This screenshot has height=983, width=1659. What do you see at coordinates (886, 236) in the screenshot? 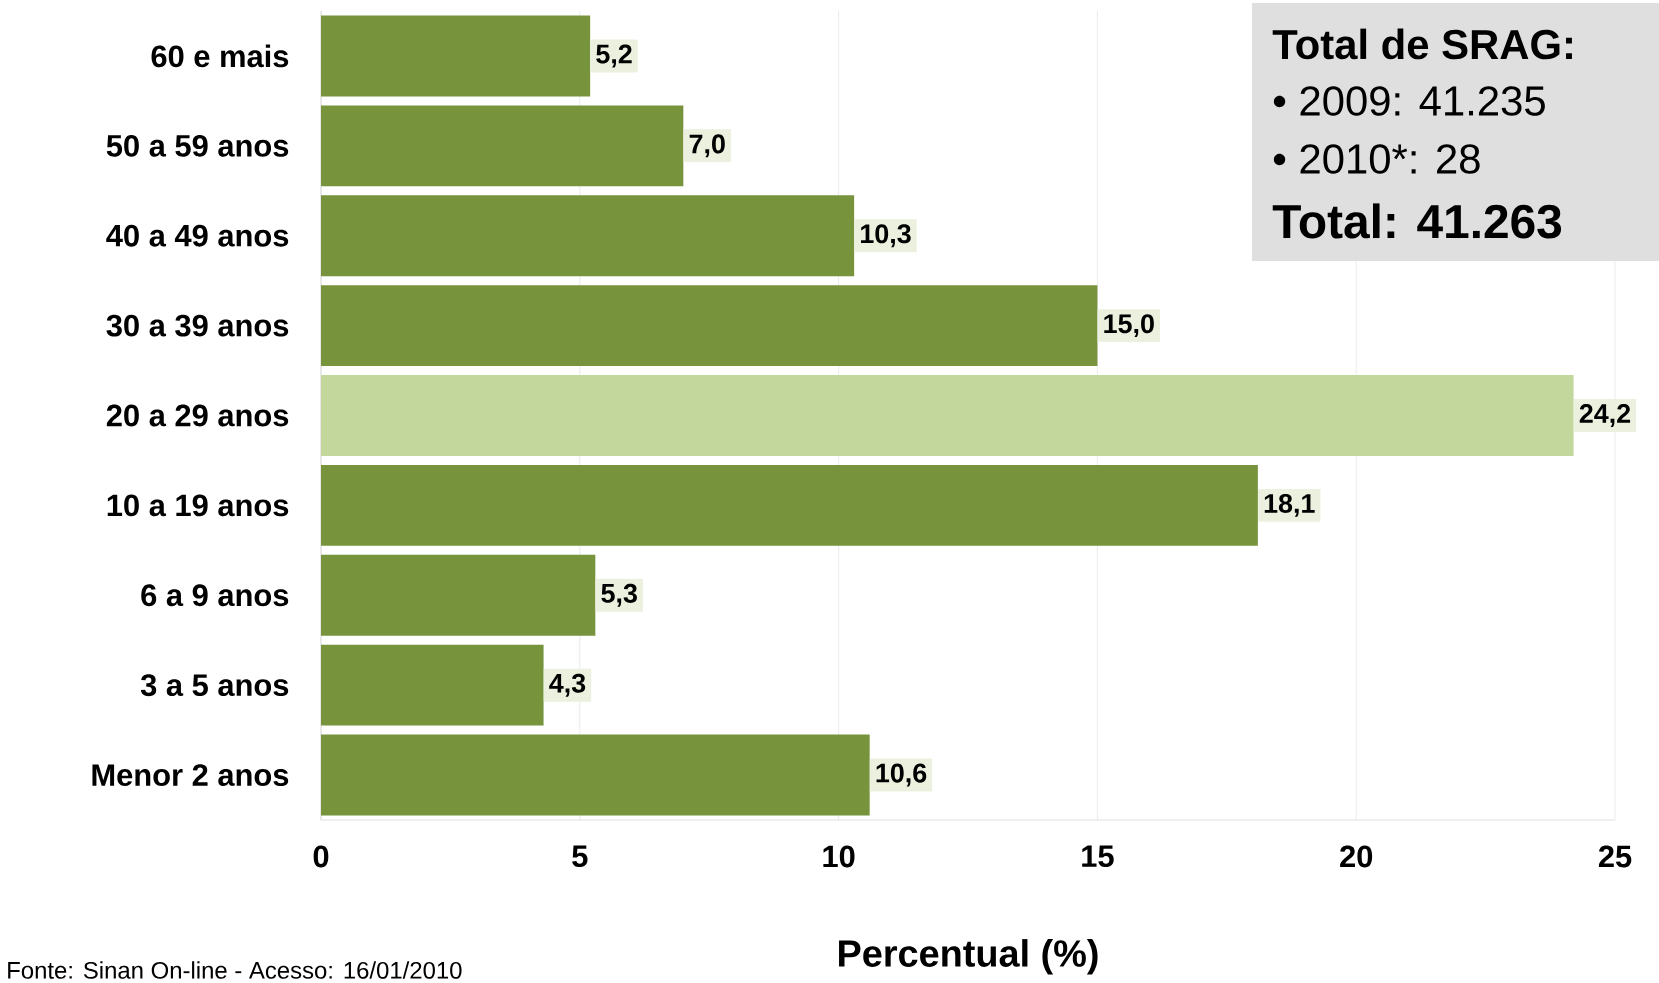
I see `data-label: 10,3` at bounding box center [886, 236].